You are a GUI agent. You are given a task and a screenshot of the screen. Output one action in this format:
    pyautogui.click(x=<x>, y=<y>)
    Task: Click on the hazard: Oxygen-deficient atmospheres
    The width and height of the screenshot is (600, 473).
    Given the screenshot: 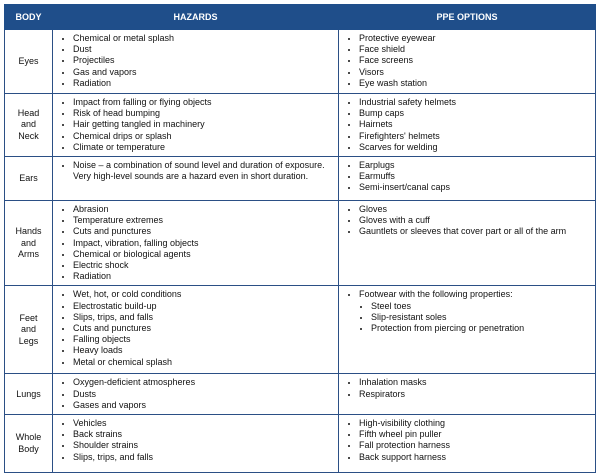 What is the action you would take?
    pyautogui.click(x=202, y=382)
    